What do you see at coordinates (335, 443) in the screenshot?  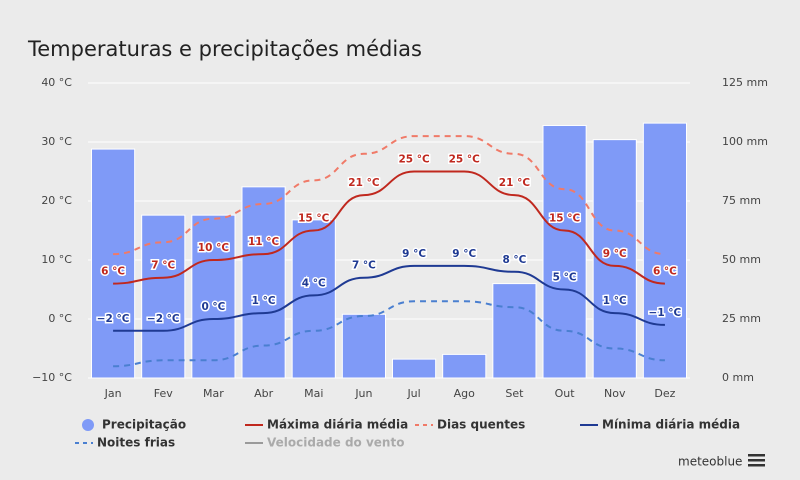 I see `legend-label: Velocidade do vento` at bounding box center [335, 443].